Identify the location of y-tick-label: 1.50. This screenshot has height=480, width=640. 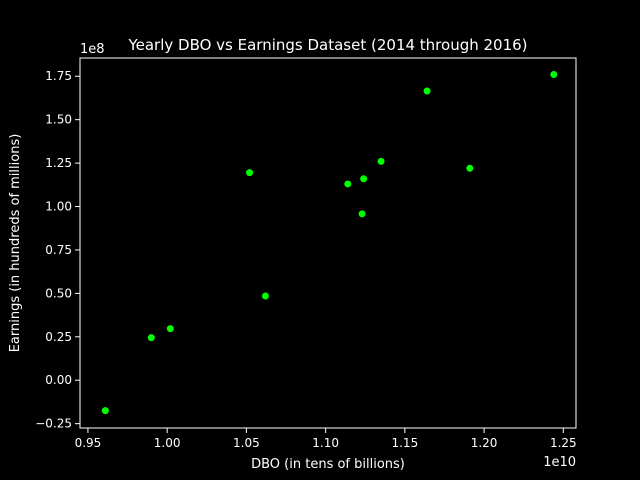
(58, 120).